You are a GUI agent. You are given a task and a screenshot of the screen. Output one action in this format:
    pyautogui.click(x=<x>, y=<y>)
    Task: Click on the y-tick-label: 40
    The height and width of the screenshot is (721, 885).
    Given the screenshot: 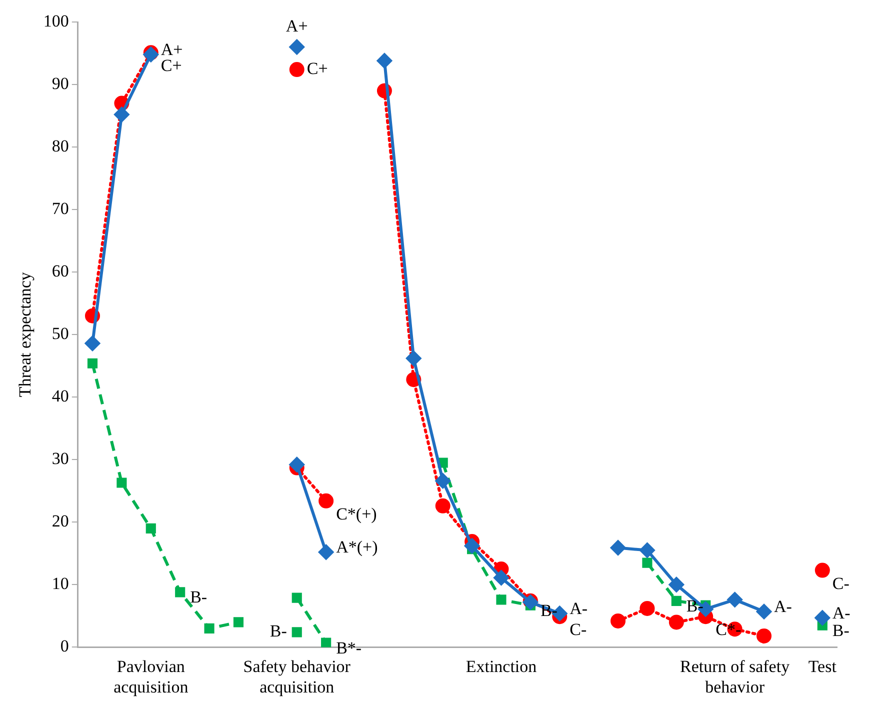 What is the action you would take?
    pyautogui.click(x=60, y=396)
    